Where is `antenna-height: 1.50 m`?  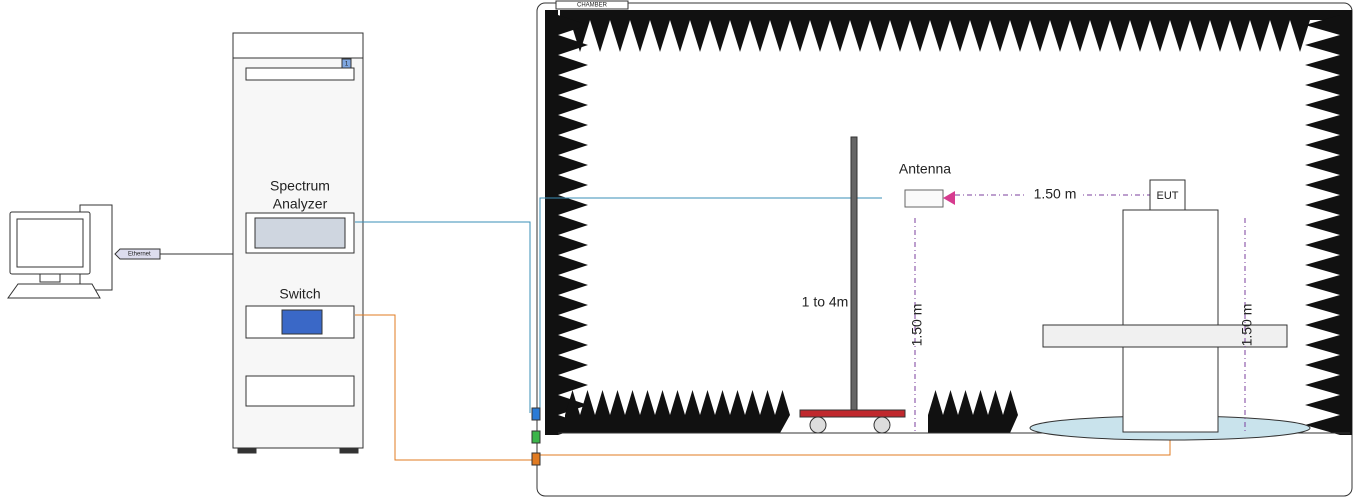 antenna-height: 1.50 m is located at coordinates (917, 325).